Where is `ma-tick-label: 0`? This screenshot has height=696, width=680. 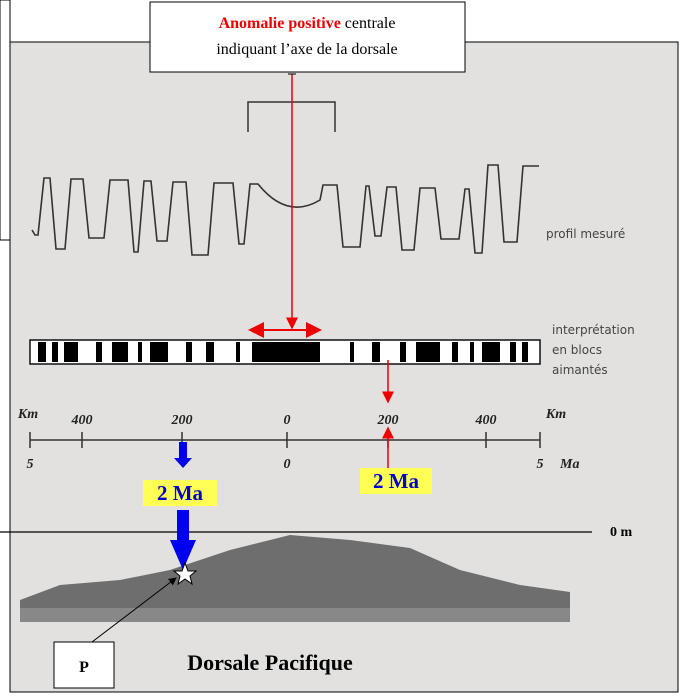 ma-tick-label: 0 is located at coordinates (287, 464).